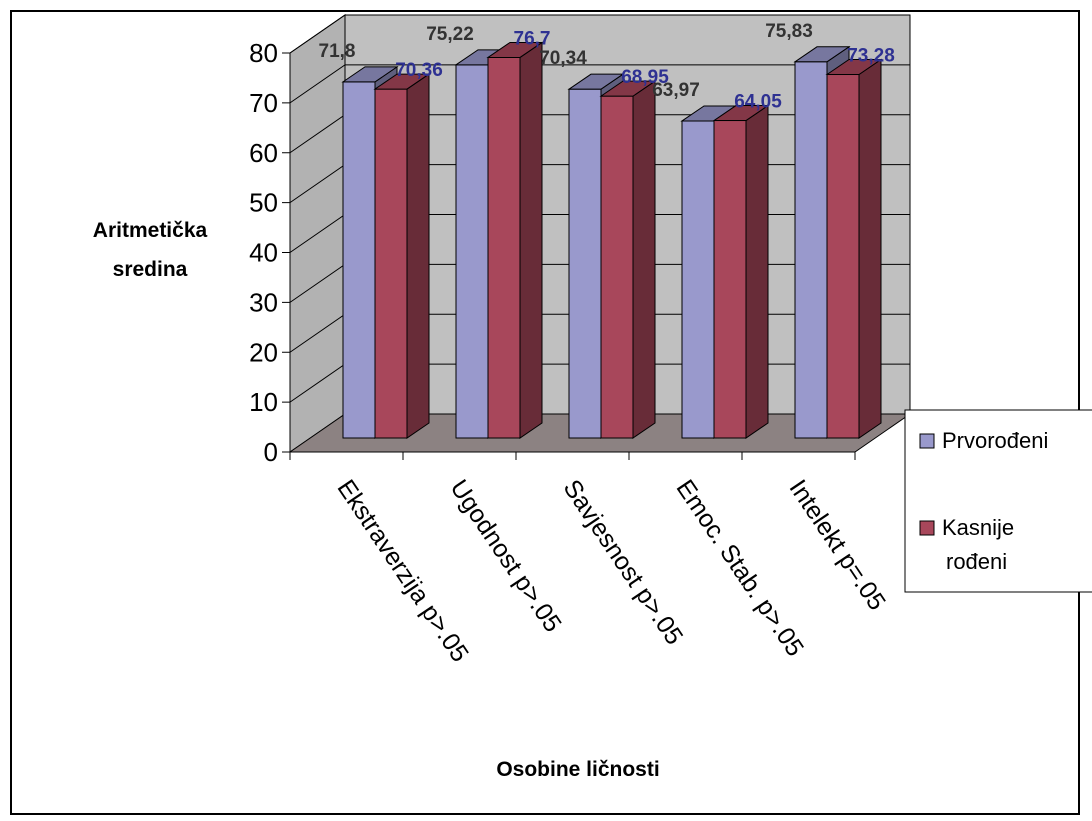  I want to click on x-category-label-2: Savjesnost p>.05, so click(623, 562).